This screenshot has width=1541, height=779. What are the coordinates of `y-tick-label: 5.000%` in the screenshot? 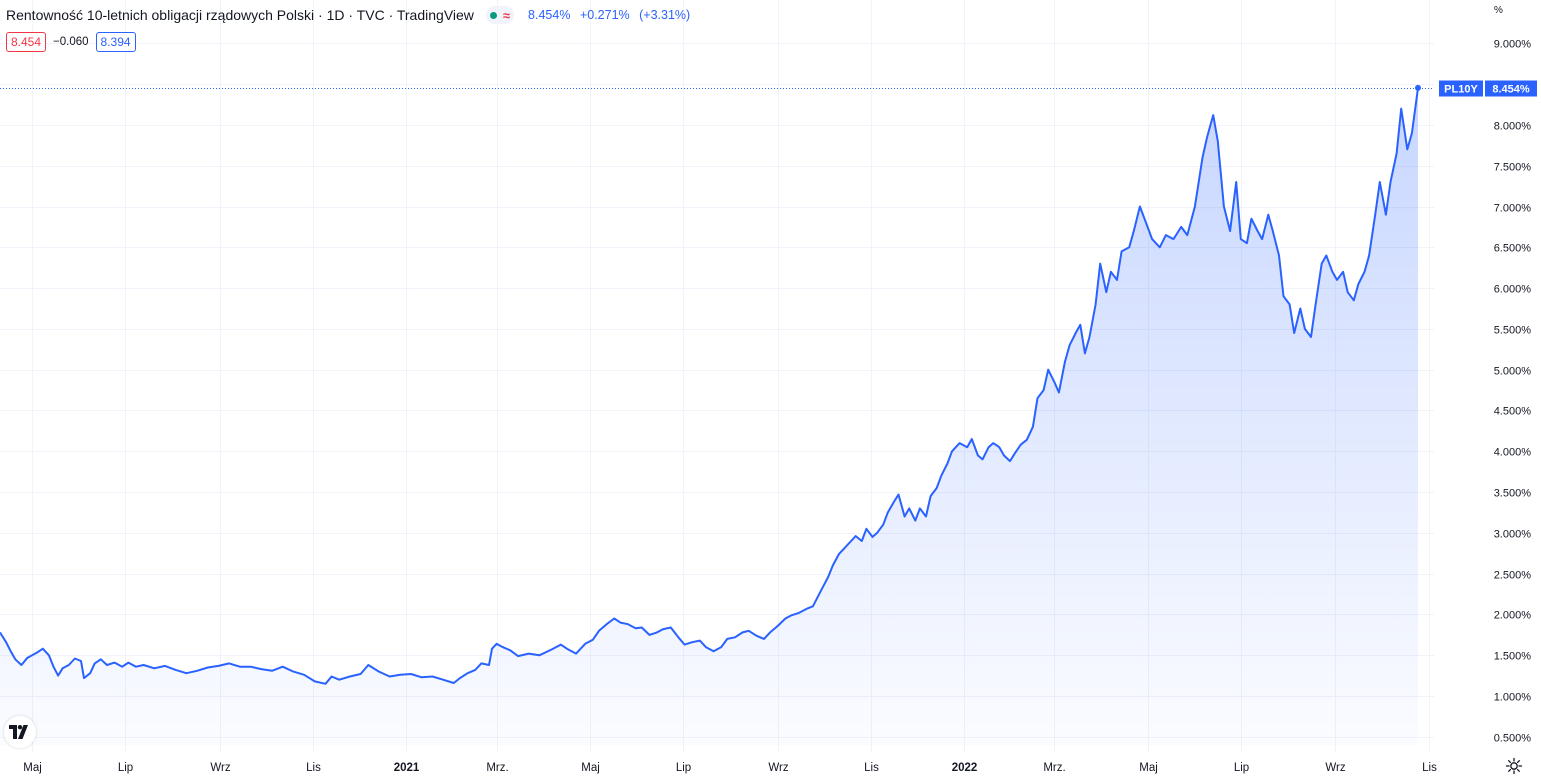 It's located at (1513, 372).